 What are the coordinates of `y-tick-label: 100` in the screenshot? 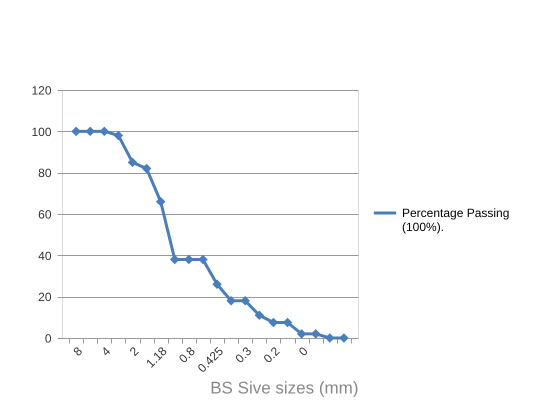 It's located at (41, 131).